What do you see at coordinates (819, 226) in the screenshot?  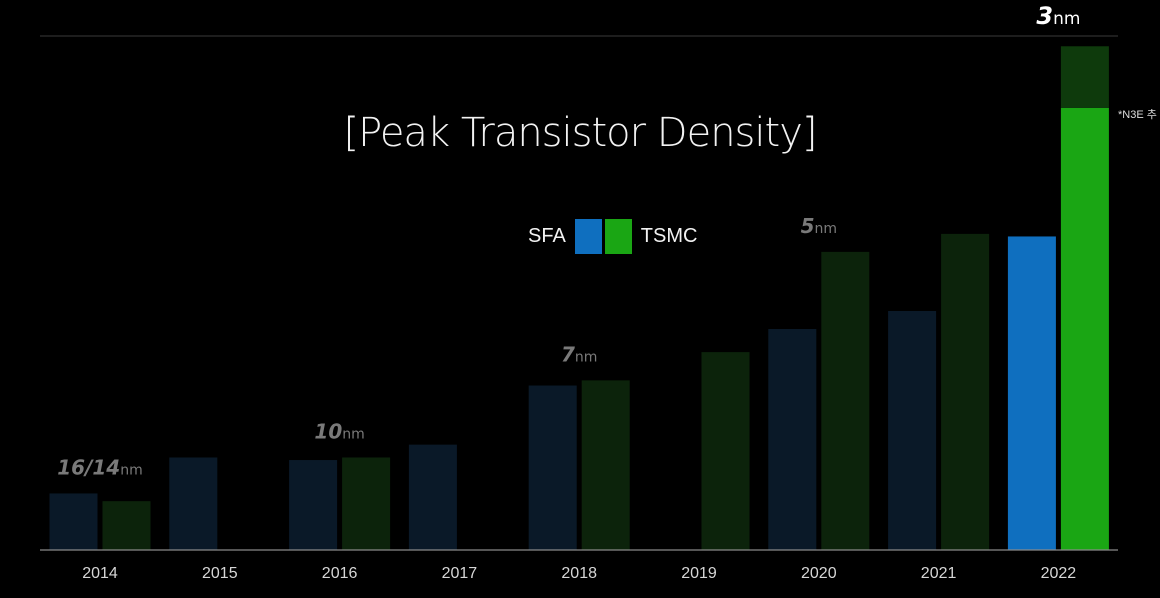 I see `node-label-2020: 5nm` at bounding box center [819, 226].